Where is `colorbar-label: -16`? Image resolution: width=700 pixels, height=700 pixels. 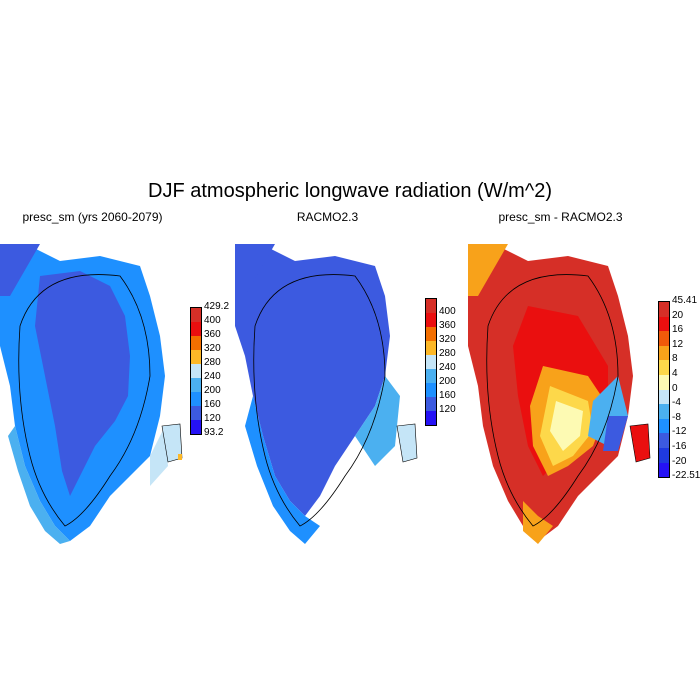 colorbar-label: -16 is located at coordinates (679, 446).